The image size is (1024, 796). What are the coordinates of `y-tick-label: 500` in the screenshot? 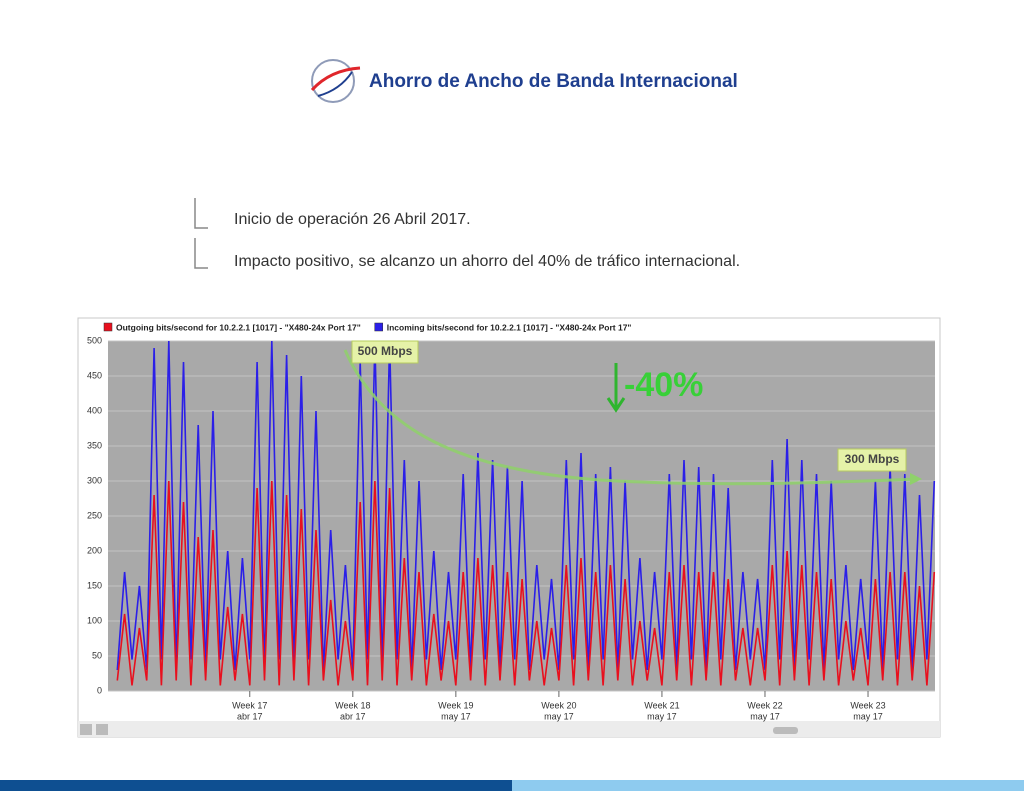 It's located at (94, 340).